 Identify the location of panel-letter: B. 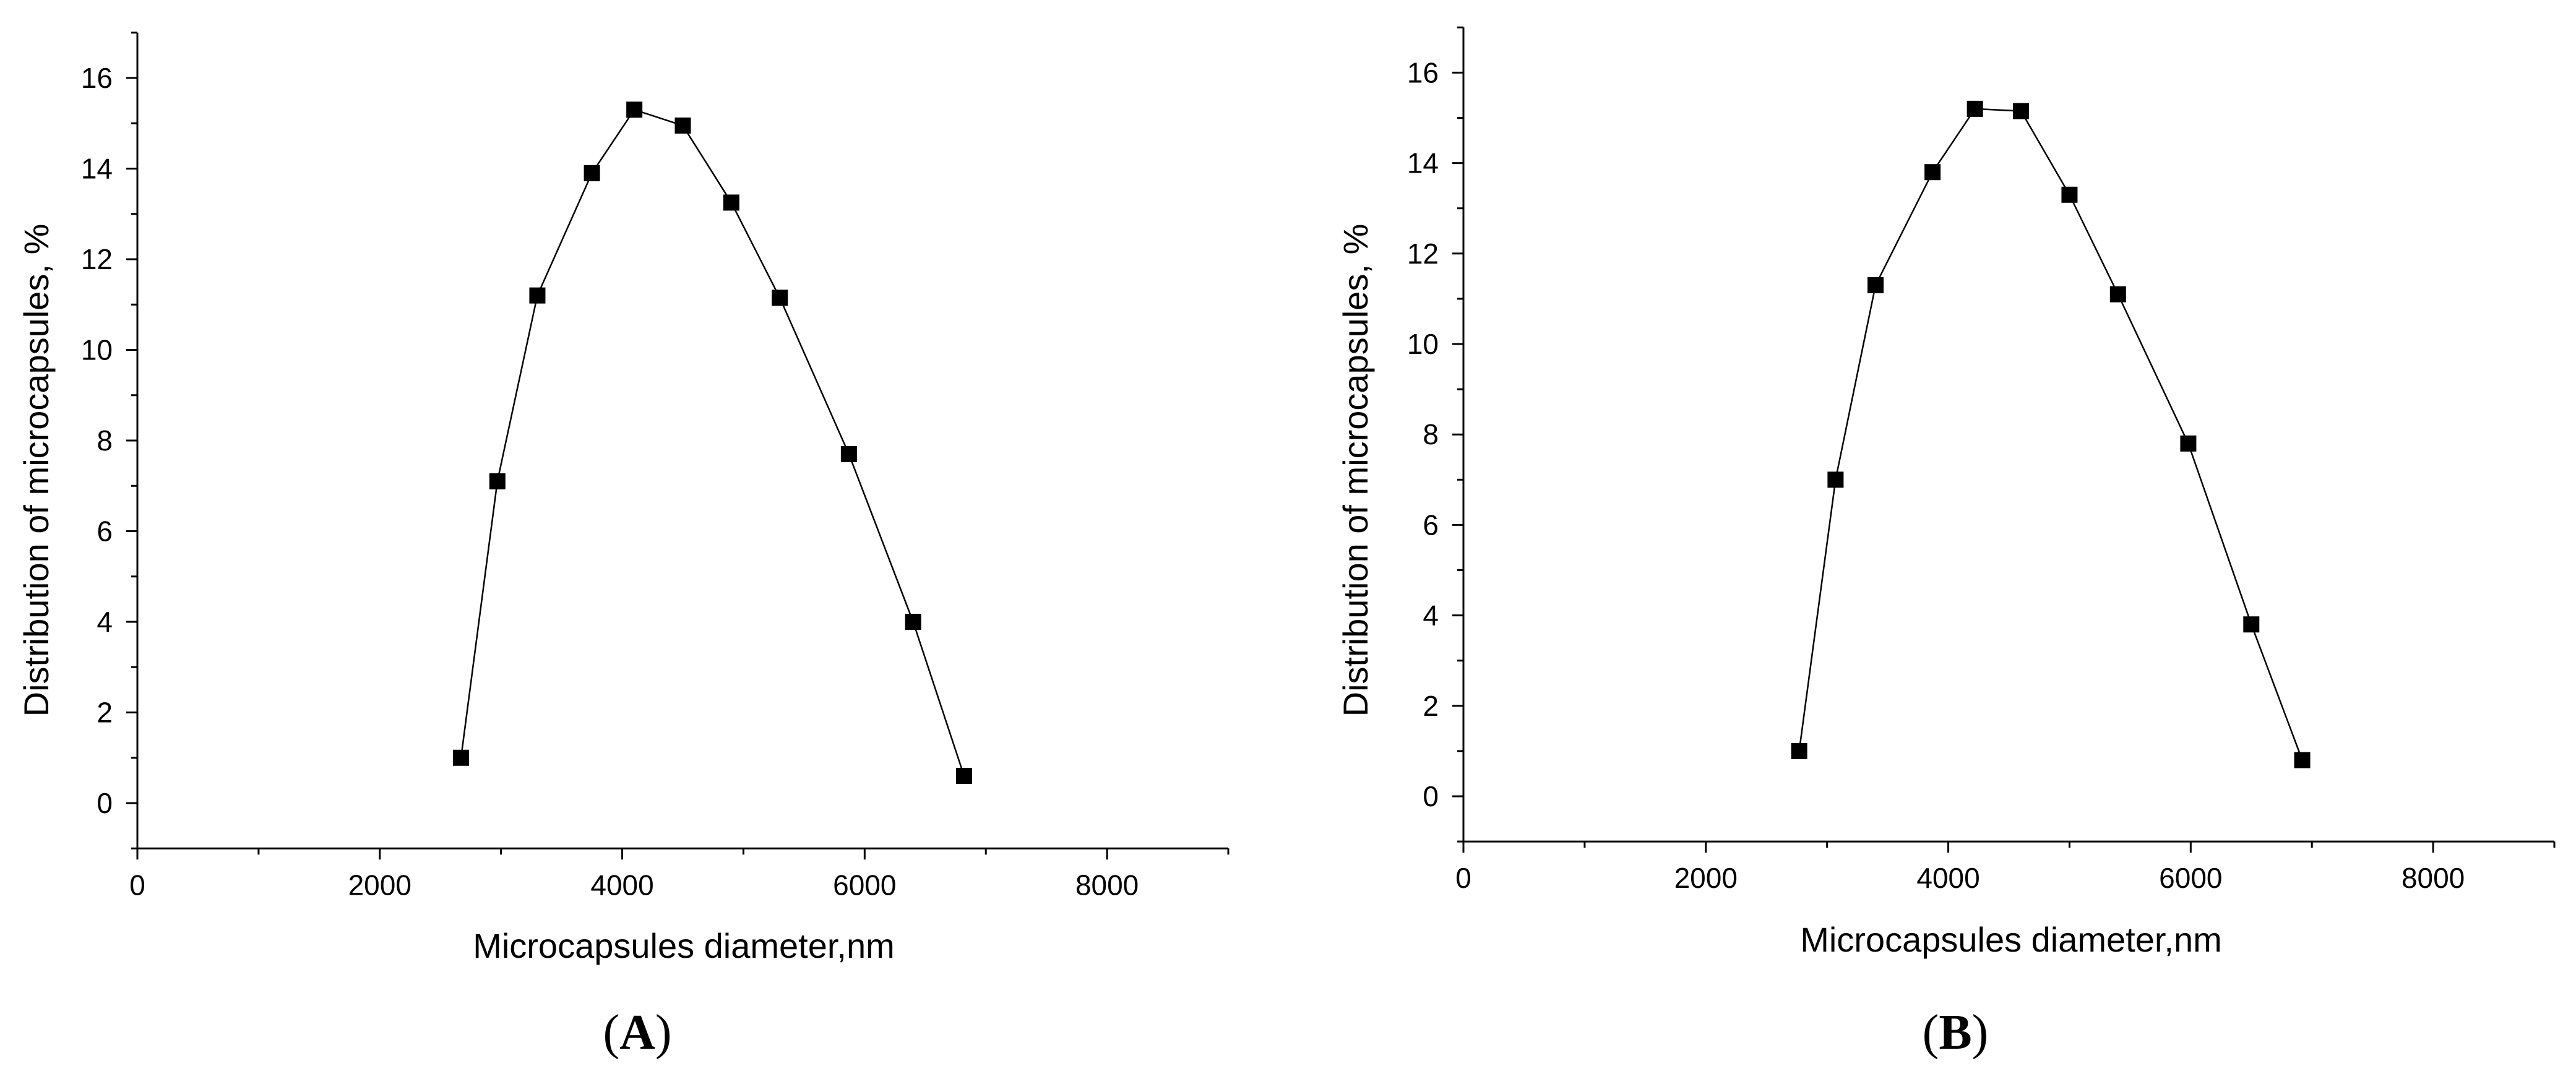
(1955, 1032).